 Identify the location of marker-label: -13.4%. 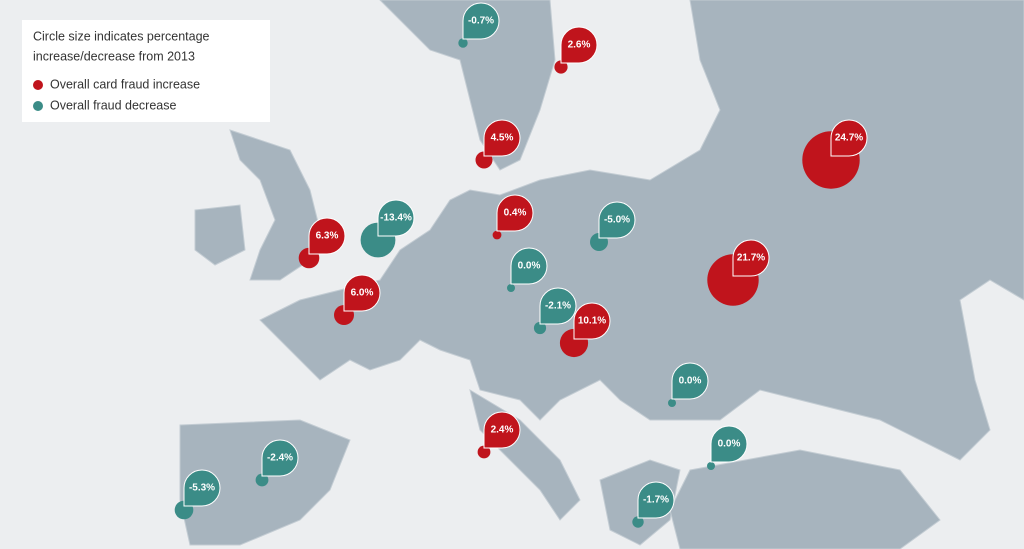
(396, 218).